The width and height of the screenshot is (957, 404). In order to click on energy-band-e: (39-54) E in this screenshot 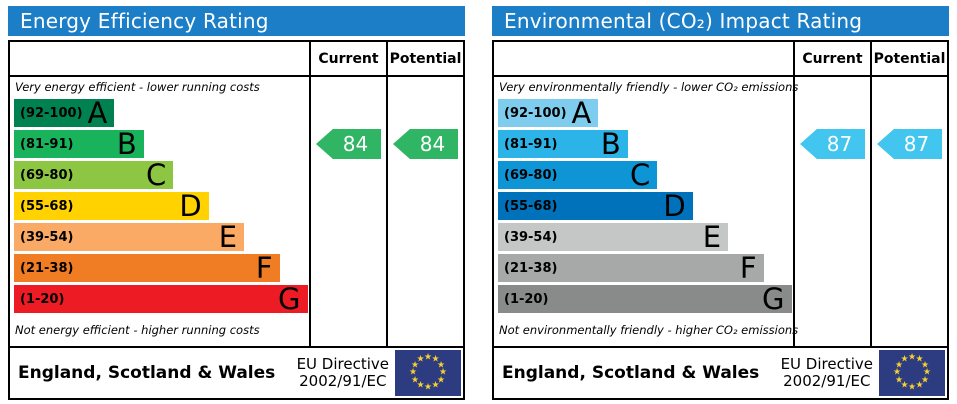, I will do `click(129, 237)`.